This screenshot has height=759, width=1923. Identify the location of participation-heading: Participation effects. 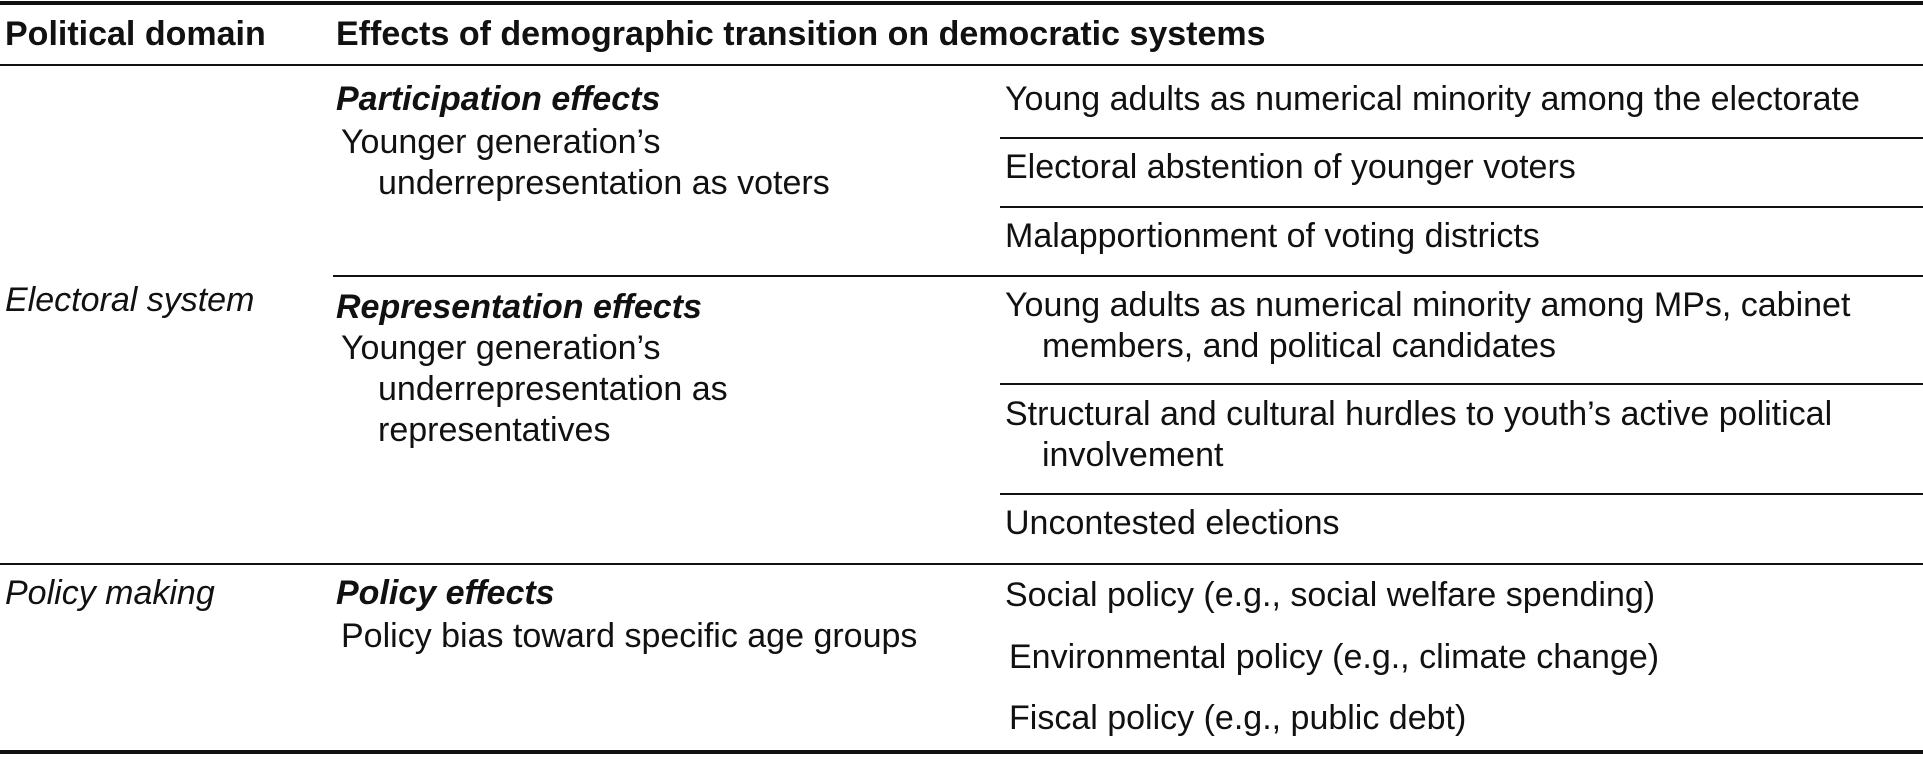
(498, 99).